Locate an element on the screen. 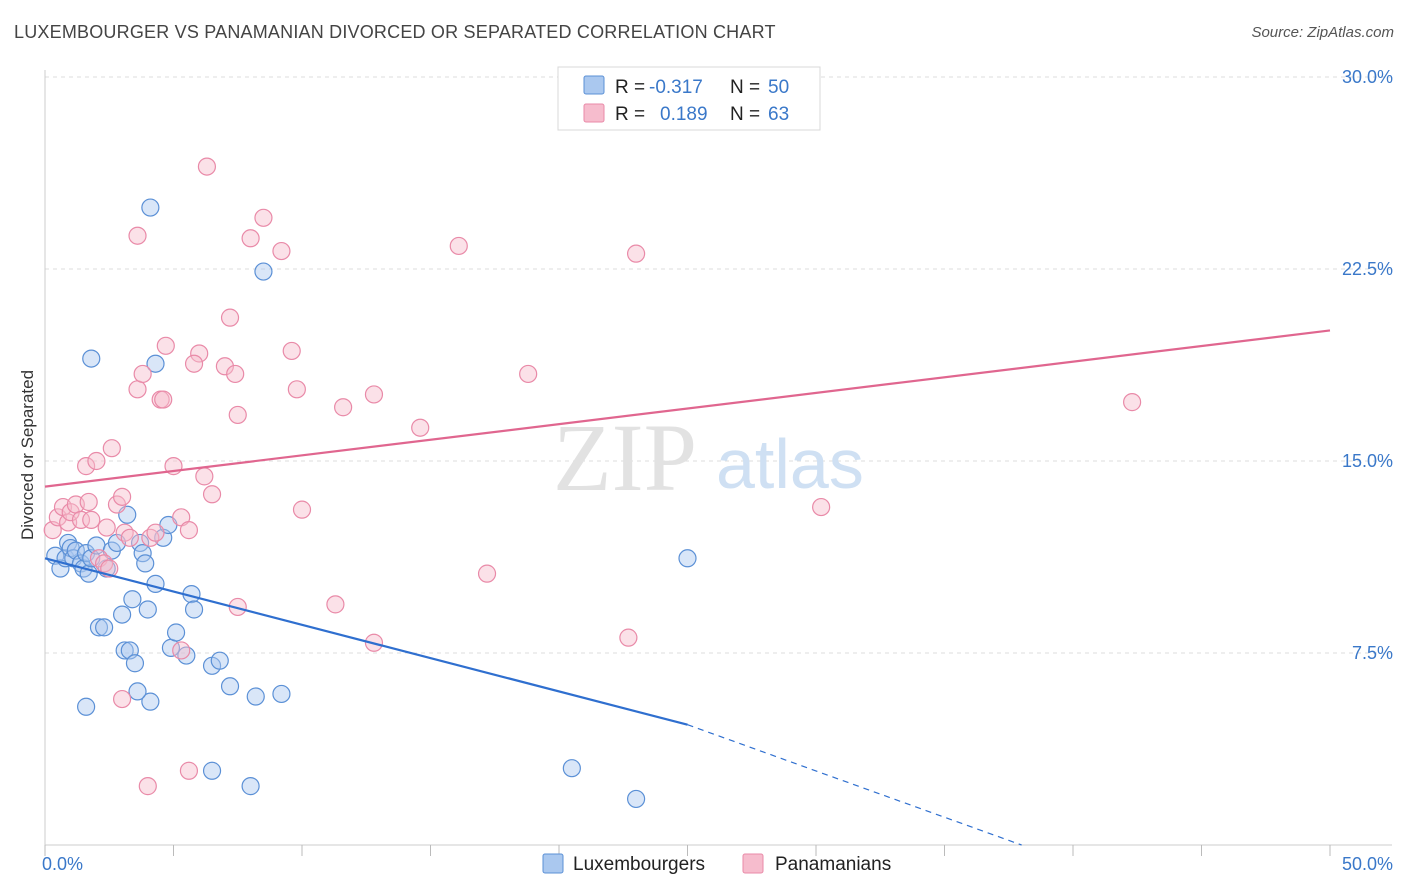 The height and width of the screenshot is (892, 1406). legend-label-panamanians: Panamanians is located at coordinates (833, 864).